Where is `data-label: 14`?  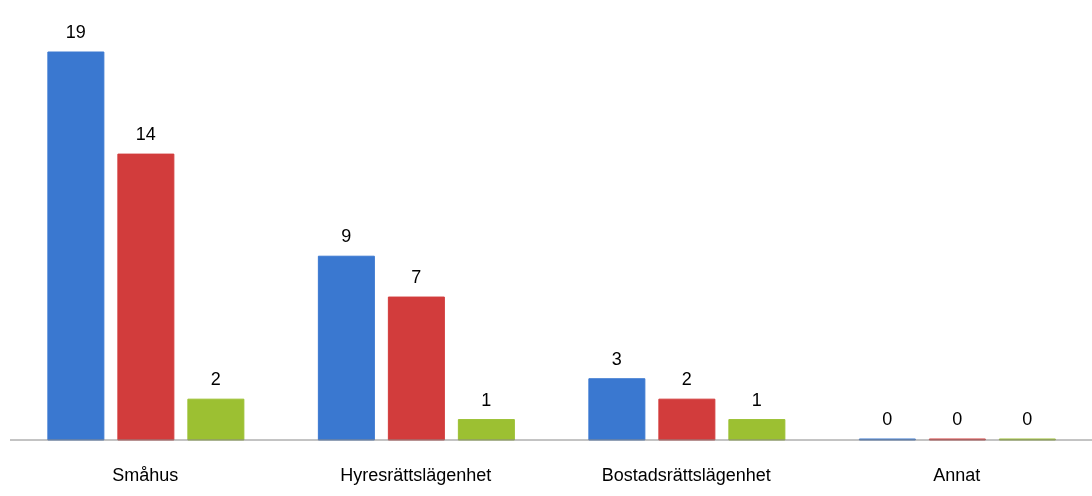
data-label: 14 is located at coordinates (145, 134).